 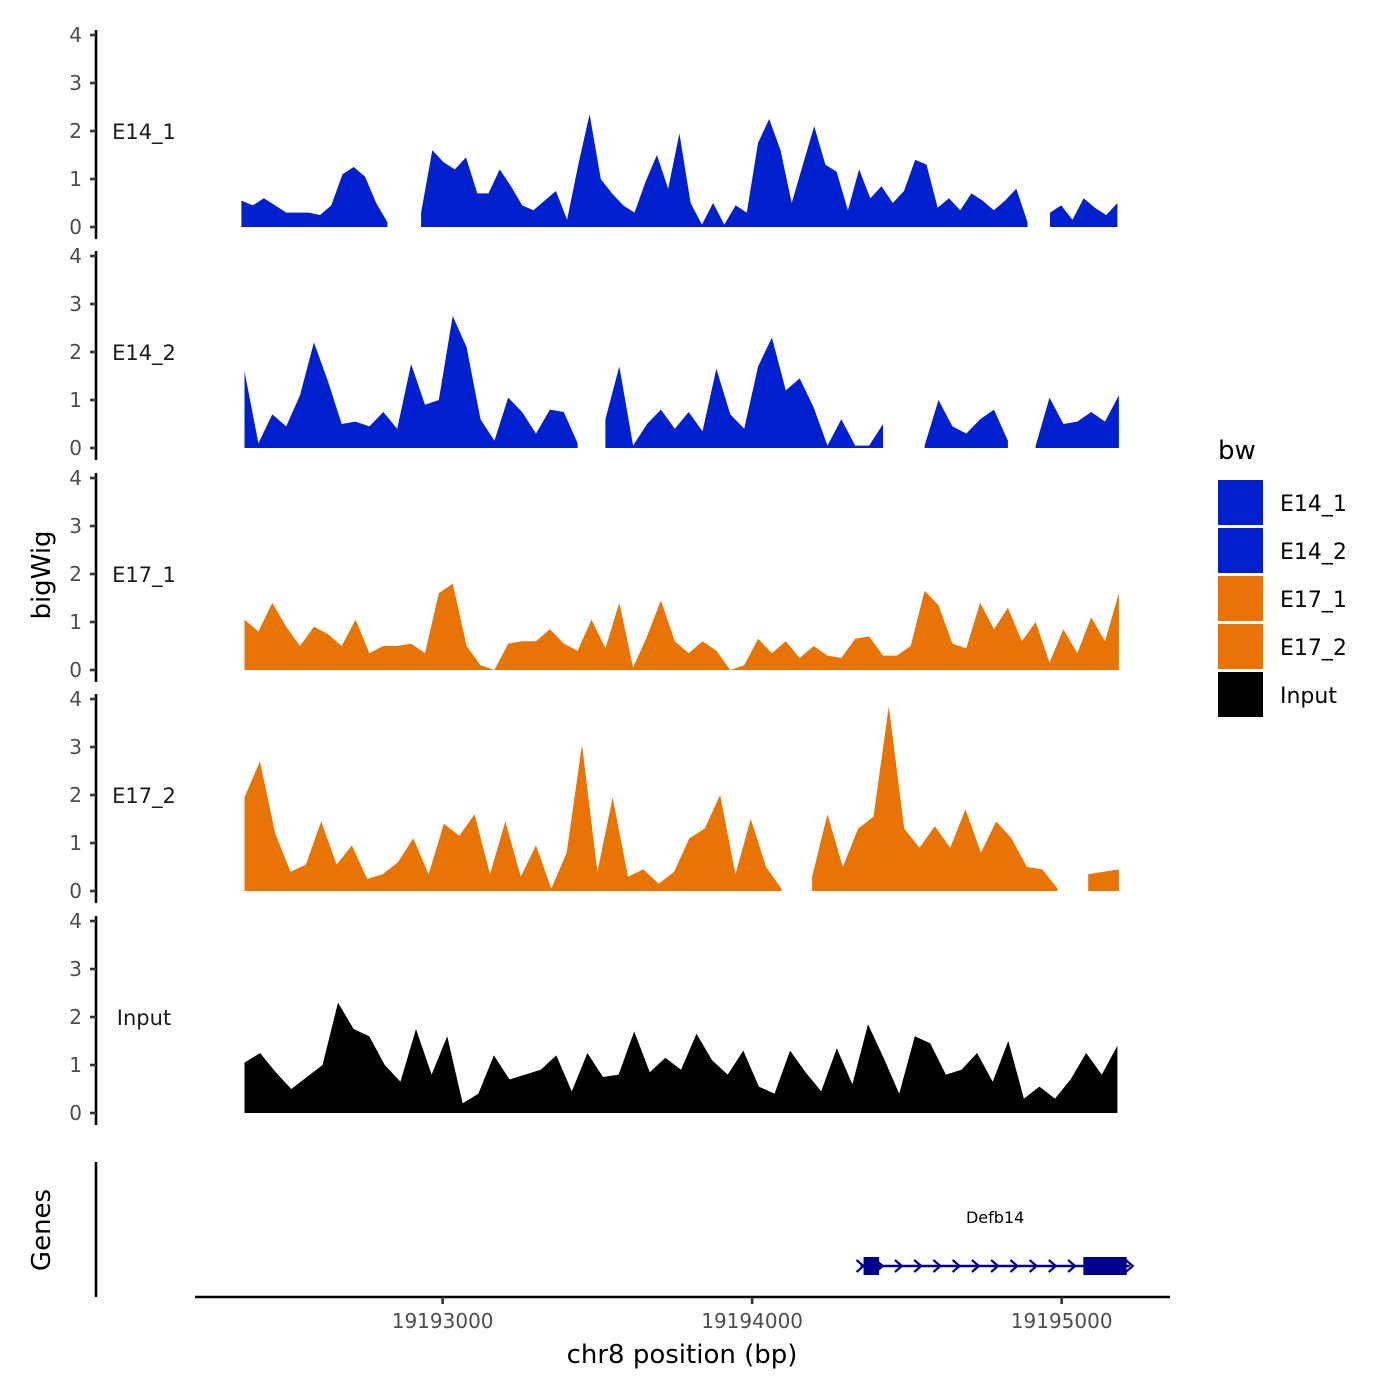 I want to click on track-e17-2: 0 1 2 3 4 E17_2, so click(x=594, y=795).